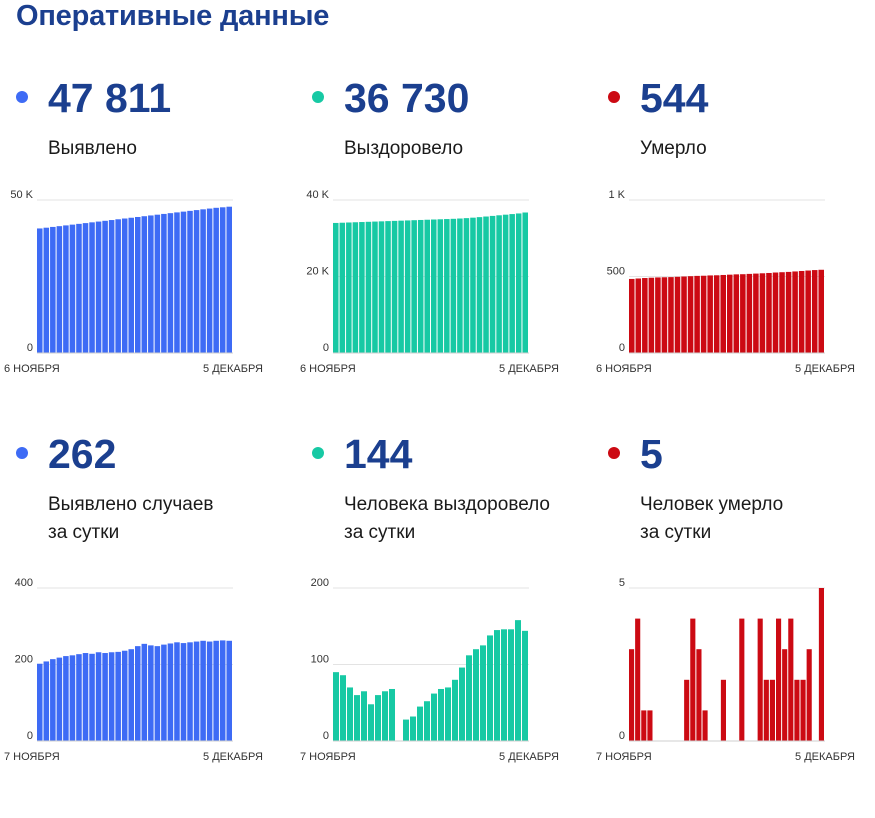 The image size is (875, 818). Describe the element at coordinates (404, 148) in the screenshot. I see `stat-label: Выздоровело` at that location.